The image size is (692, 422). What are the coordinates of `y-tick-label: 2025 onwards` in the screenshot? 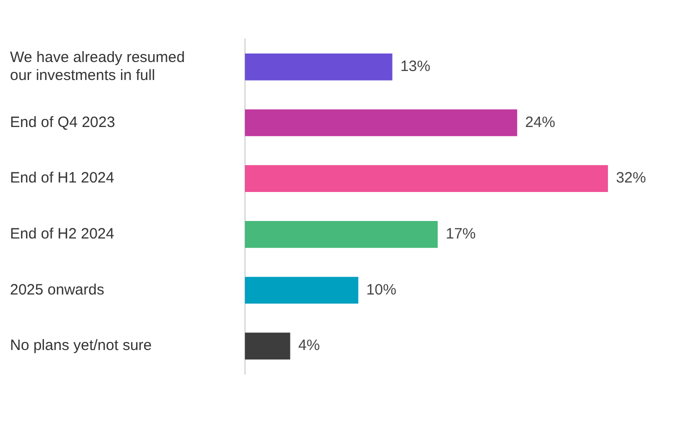 It's located at (57, 289).